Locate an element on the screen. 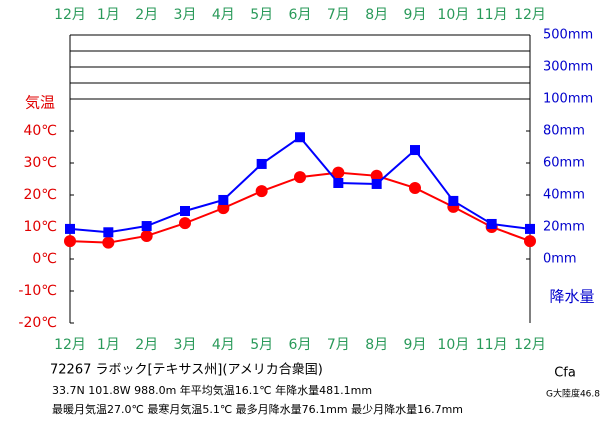 This screenshot has width=611, height=425. y-tick-label: 0℃ is located at coordinates (44, 259).